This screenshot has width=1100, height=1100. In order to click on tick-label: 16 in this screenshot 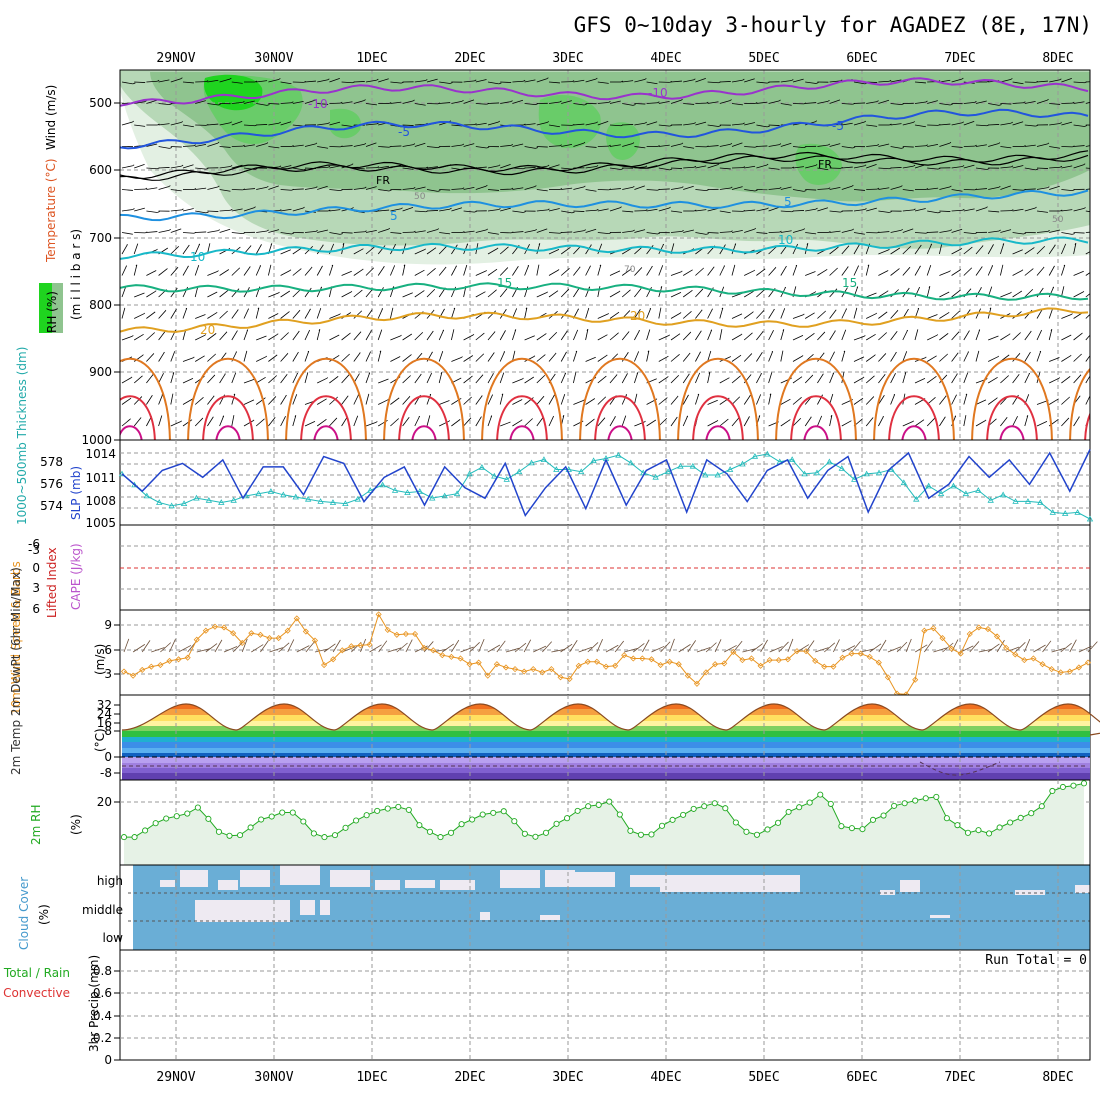, I will do `click(104, 723)`.